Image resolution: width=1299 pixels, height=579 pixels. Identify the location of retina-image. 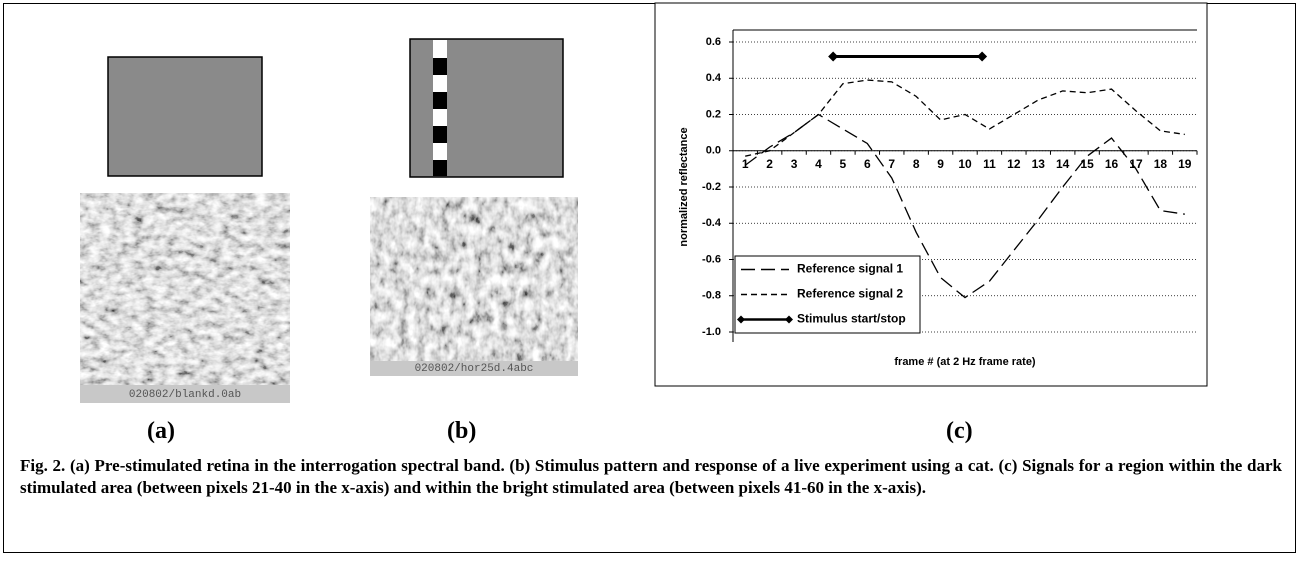
(185, 289).